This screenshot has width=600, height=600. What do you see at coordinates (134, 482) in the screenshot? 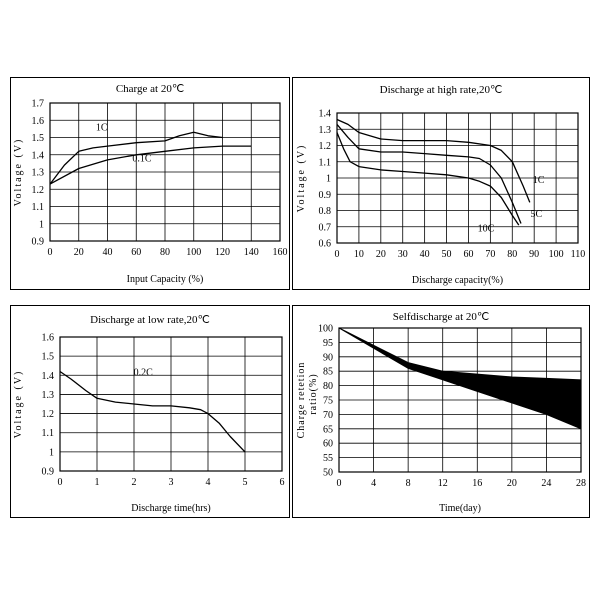
I see `x-tick-label: 2` at bounding box center [134, 482].